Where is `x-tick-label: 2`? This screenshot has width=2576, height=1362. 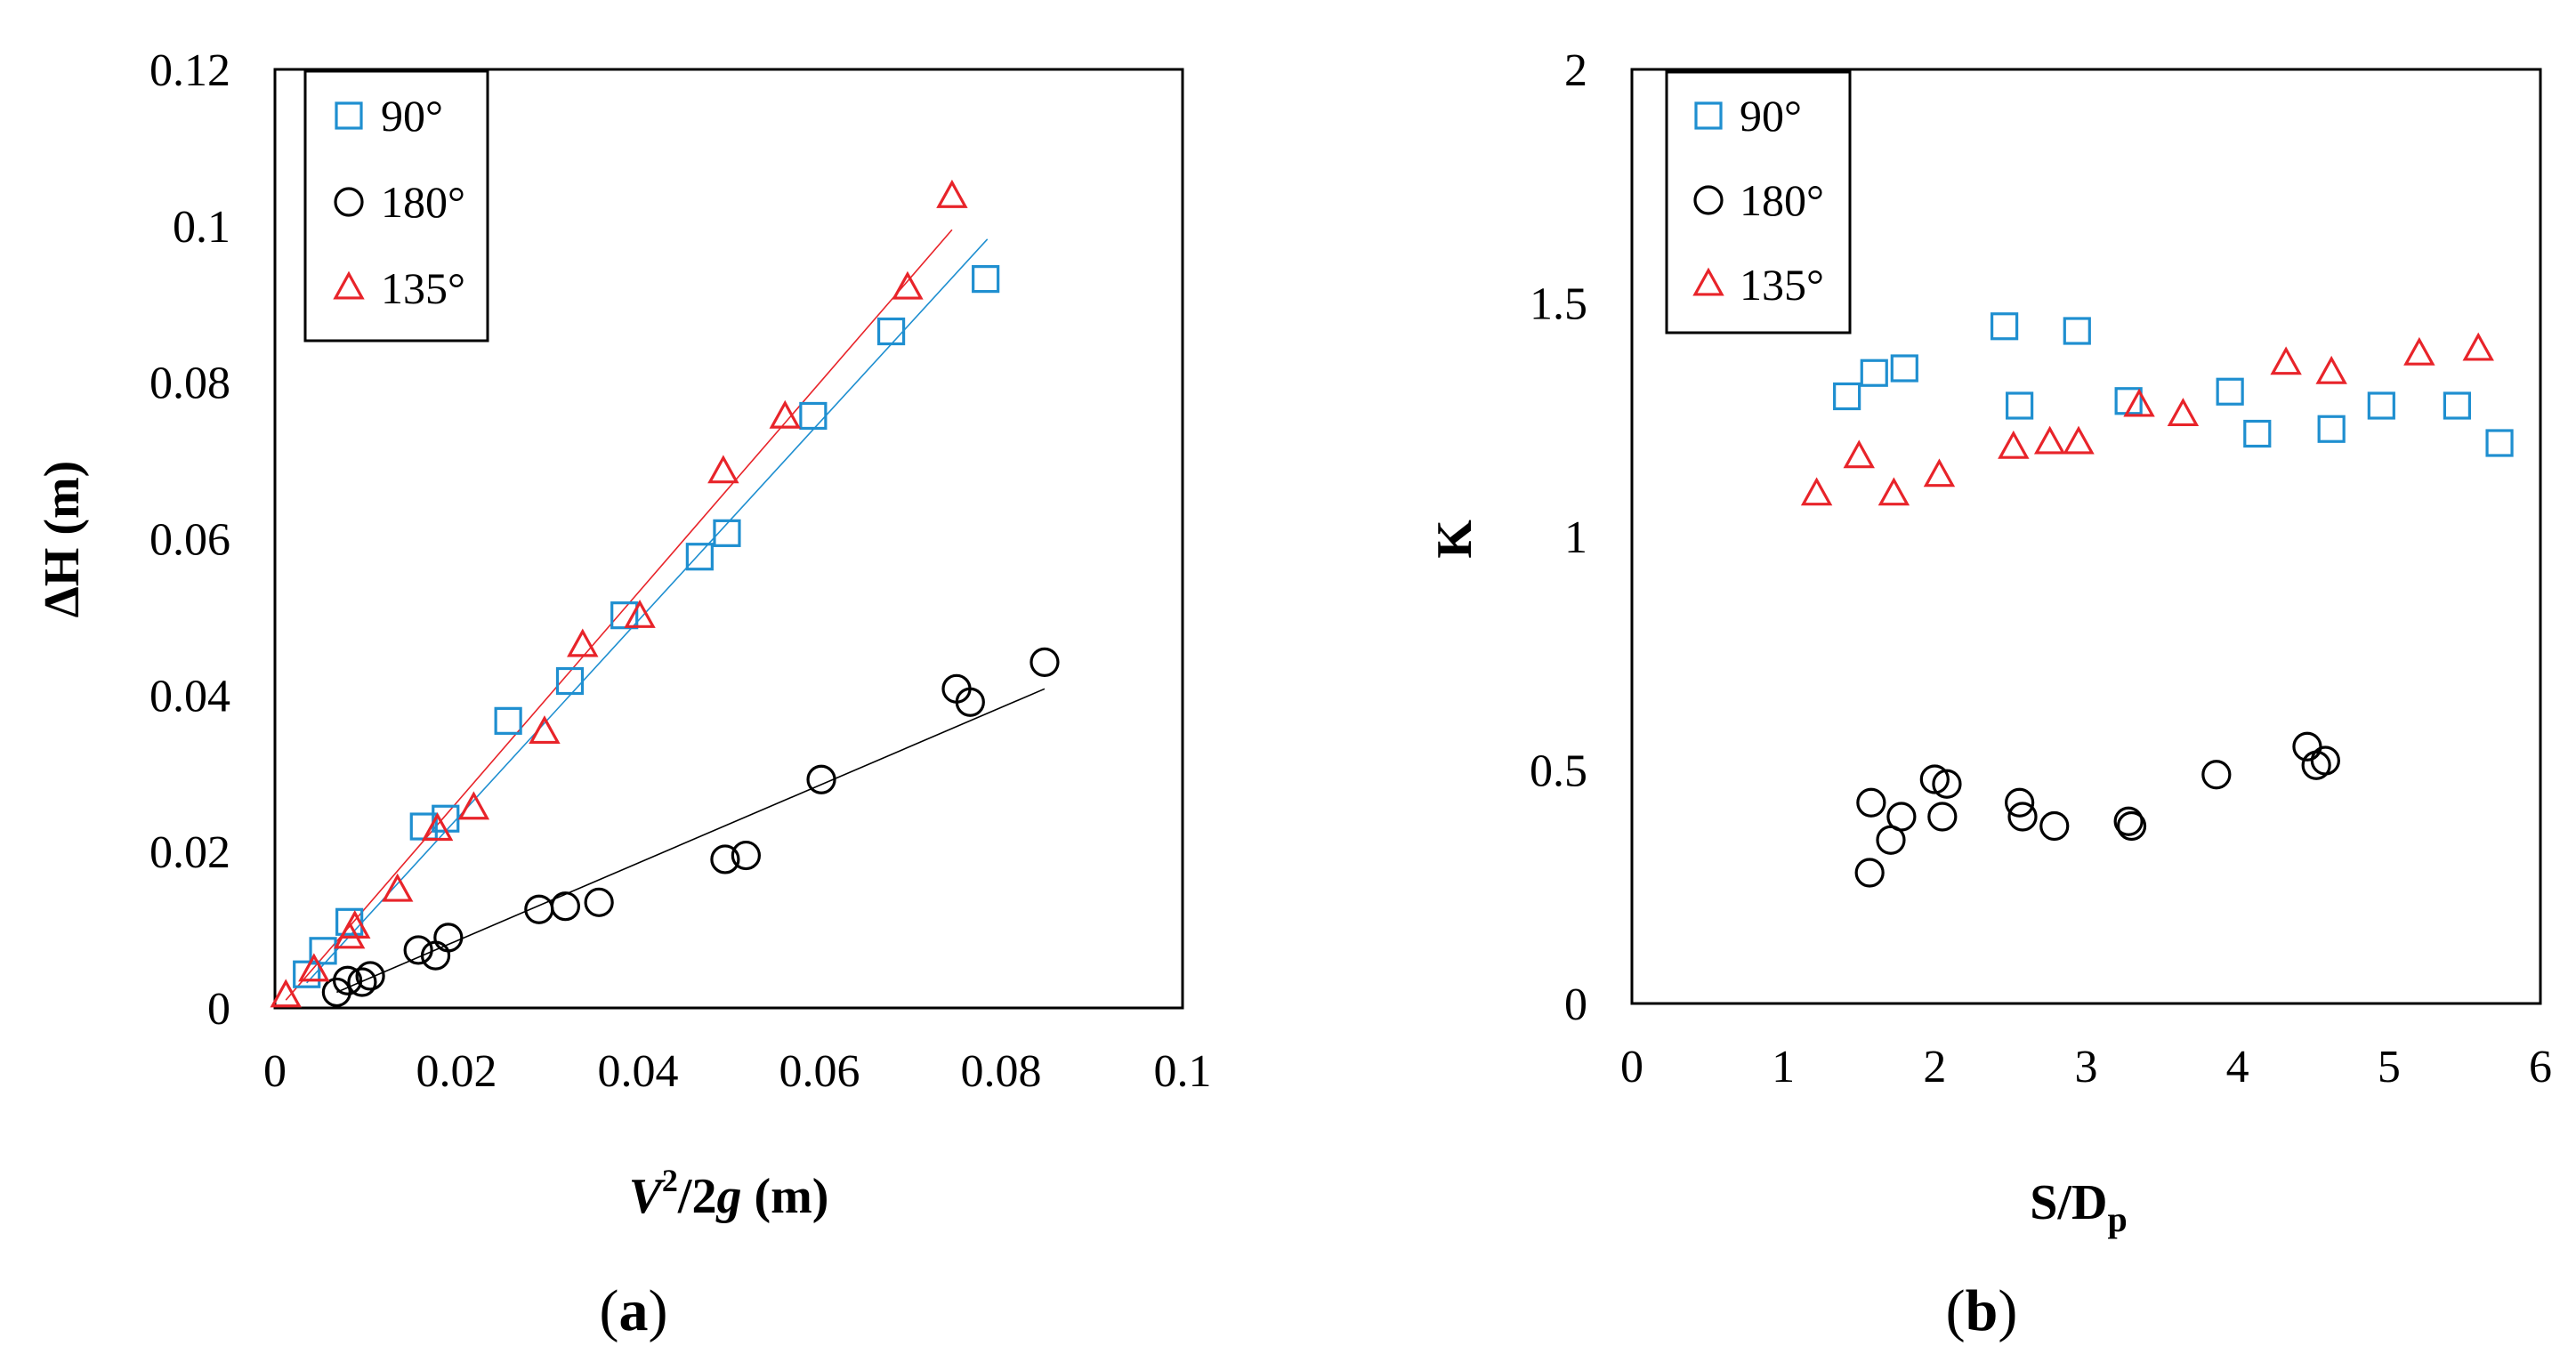
x-tick-label: 2 is located at coordinates (1934, 1067).